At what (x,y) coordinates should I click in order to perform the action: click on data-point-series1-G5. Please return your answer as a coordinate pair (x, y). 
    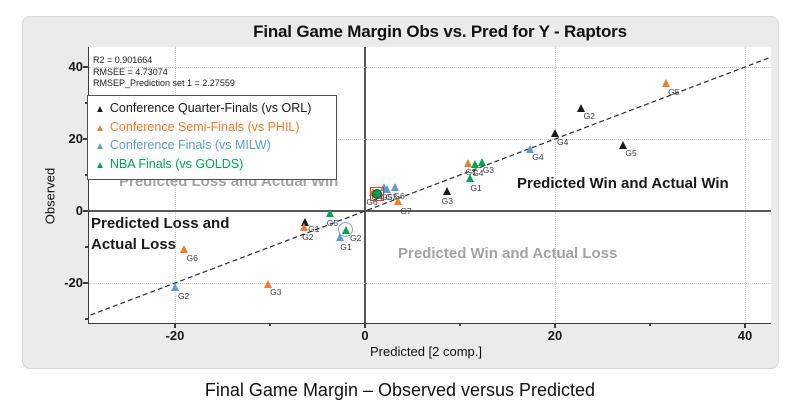
    Looking at the image, I should click on (622, 144).